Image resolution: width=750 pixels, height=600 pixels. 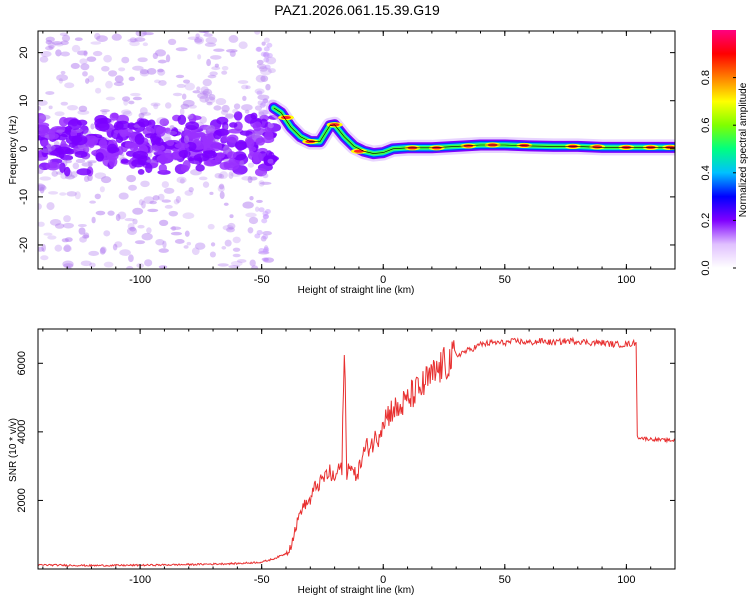 I want to click on spectrogram-noise-blobs, so click(x=160, y=150).